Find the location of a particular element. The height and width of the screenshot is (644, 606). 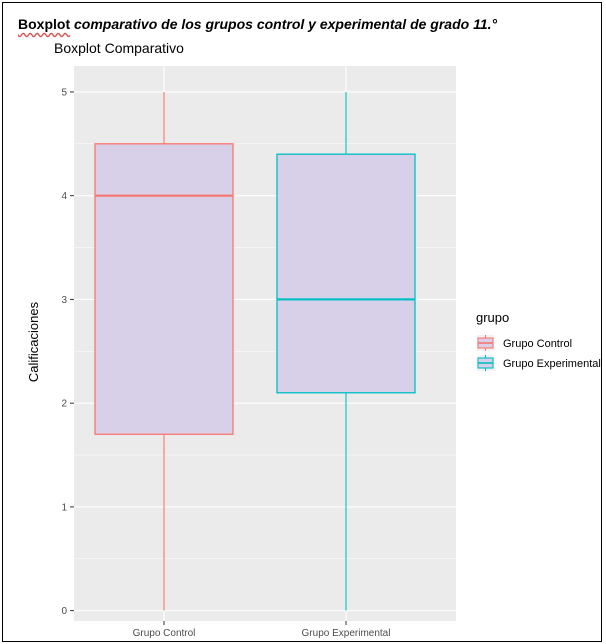

legend-item-0: Grupo Control is located at coordinates (524, 343).